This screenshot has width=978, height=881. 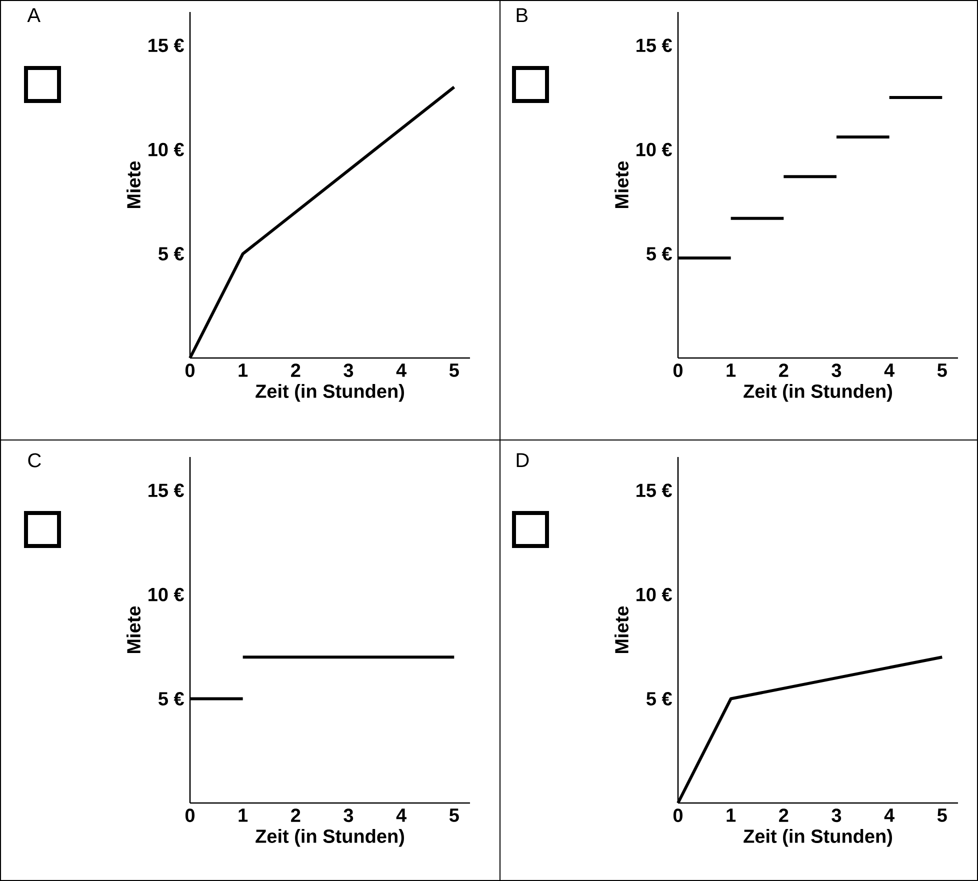 What do you see at coordinates (34, 15) in the screenshot?
I see `chart-title: A` at bounding box center [34, 15].